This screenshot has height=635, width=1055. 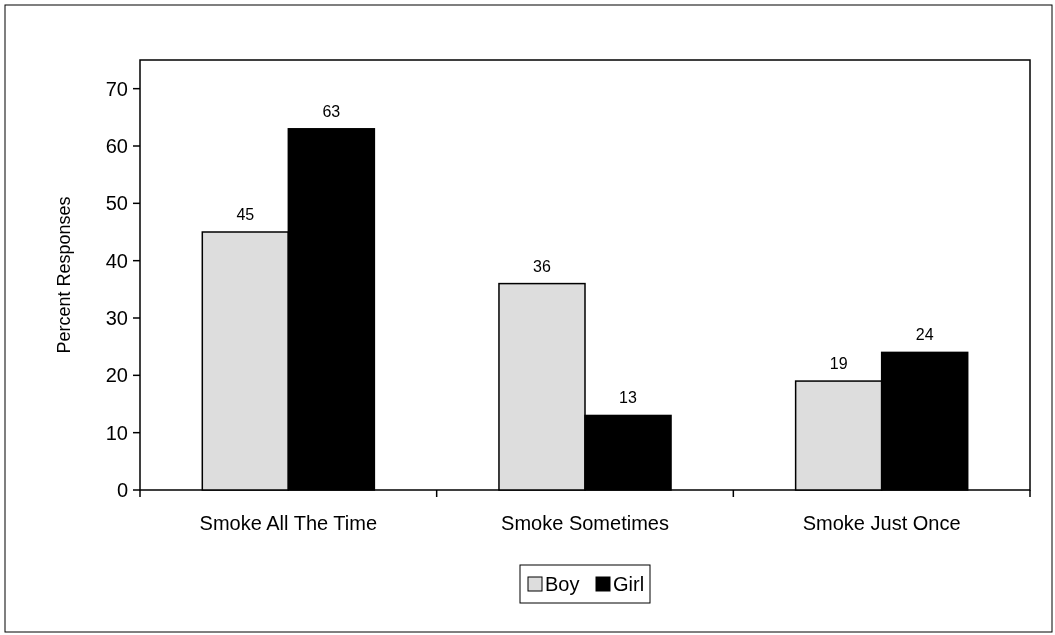 What do you see at coordinates (628, 398) in the screenshot?
I see `data-label: 13` at bounding box center [628, 398].